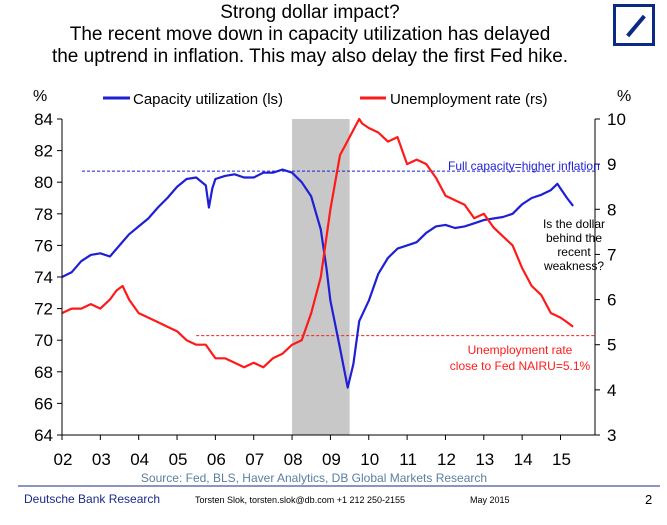 Image resolution: width=667 pixels, height=525 pixels. What do you see at coordinates (43, 214) in the screenshot?
I see `left-tick-label: 78` at bounding box center [43, 214].